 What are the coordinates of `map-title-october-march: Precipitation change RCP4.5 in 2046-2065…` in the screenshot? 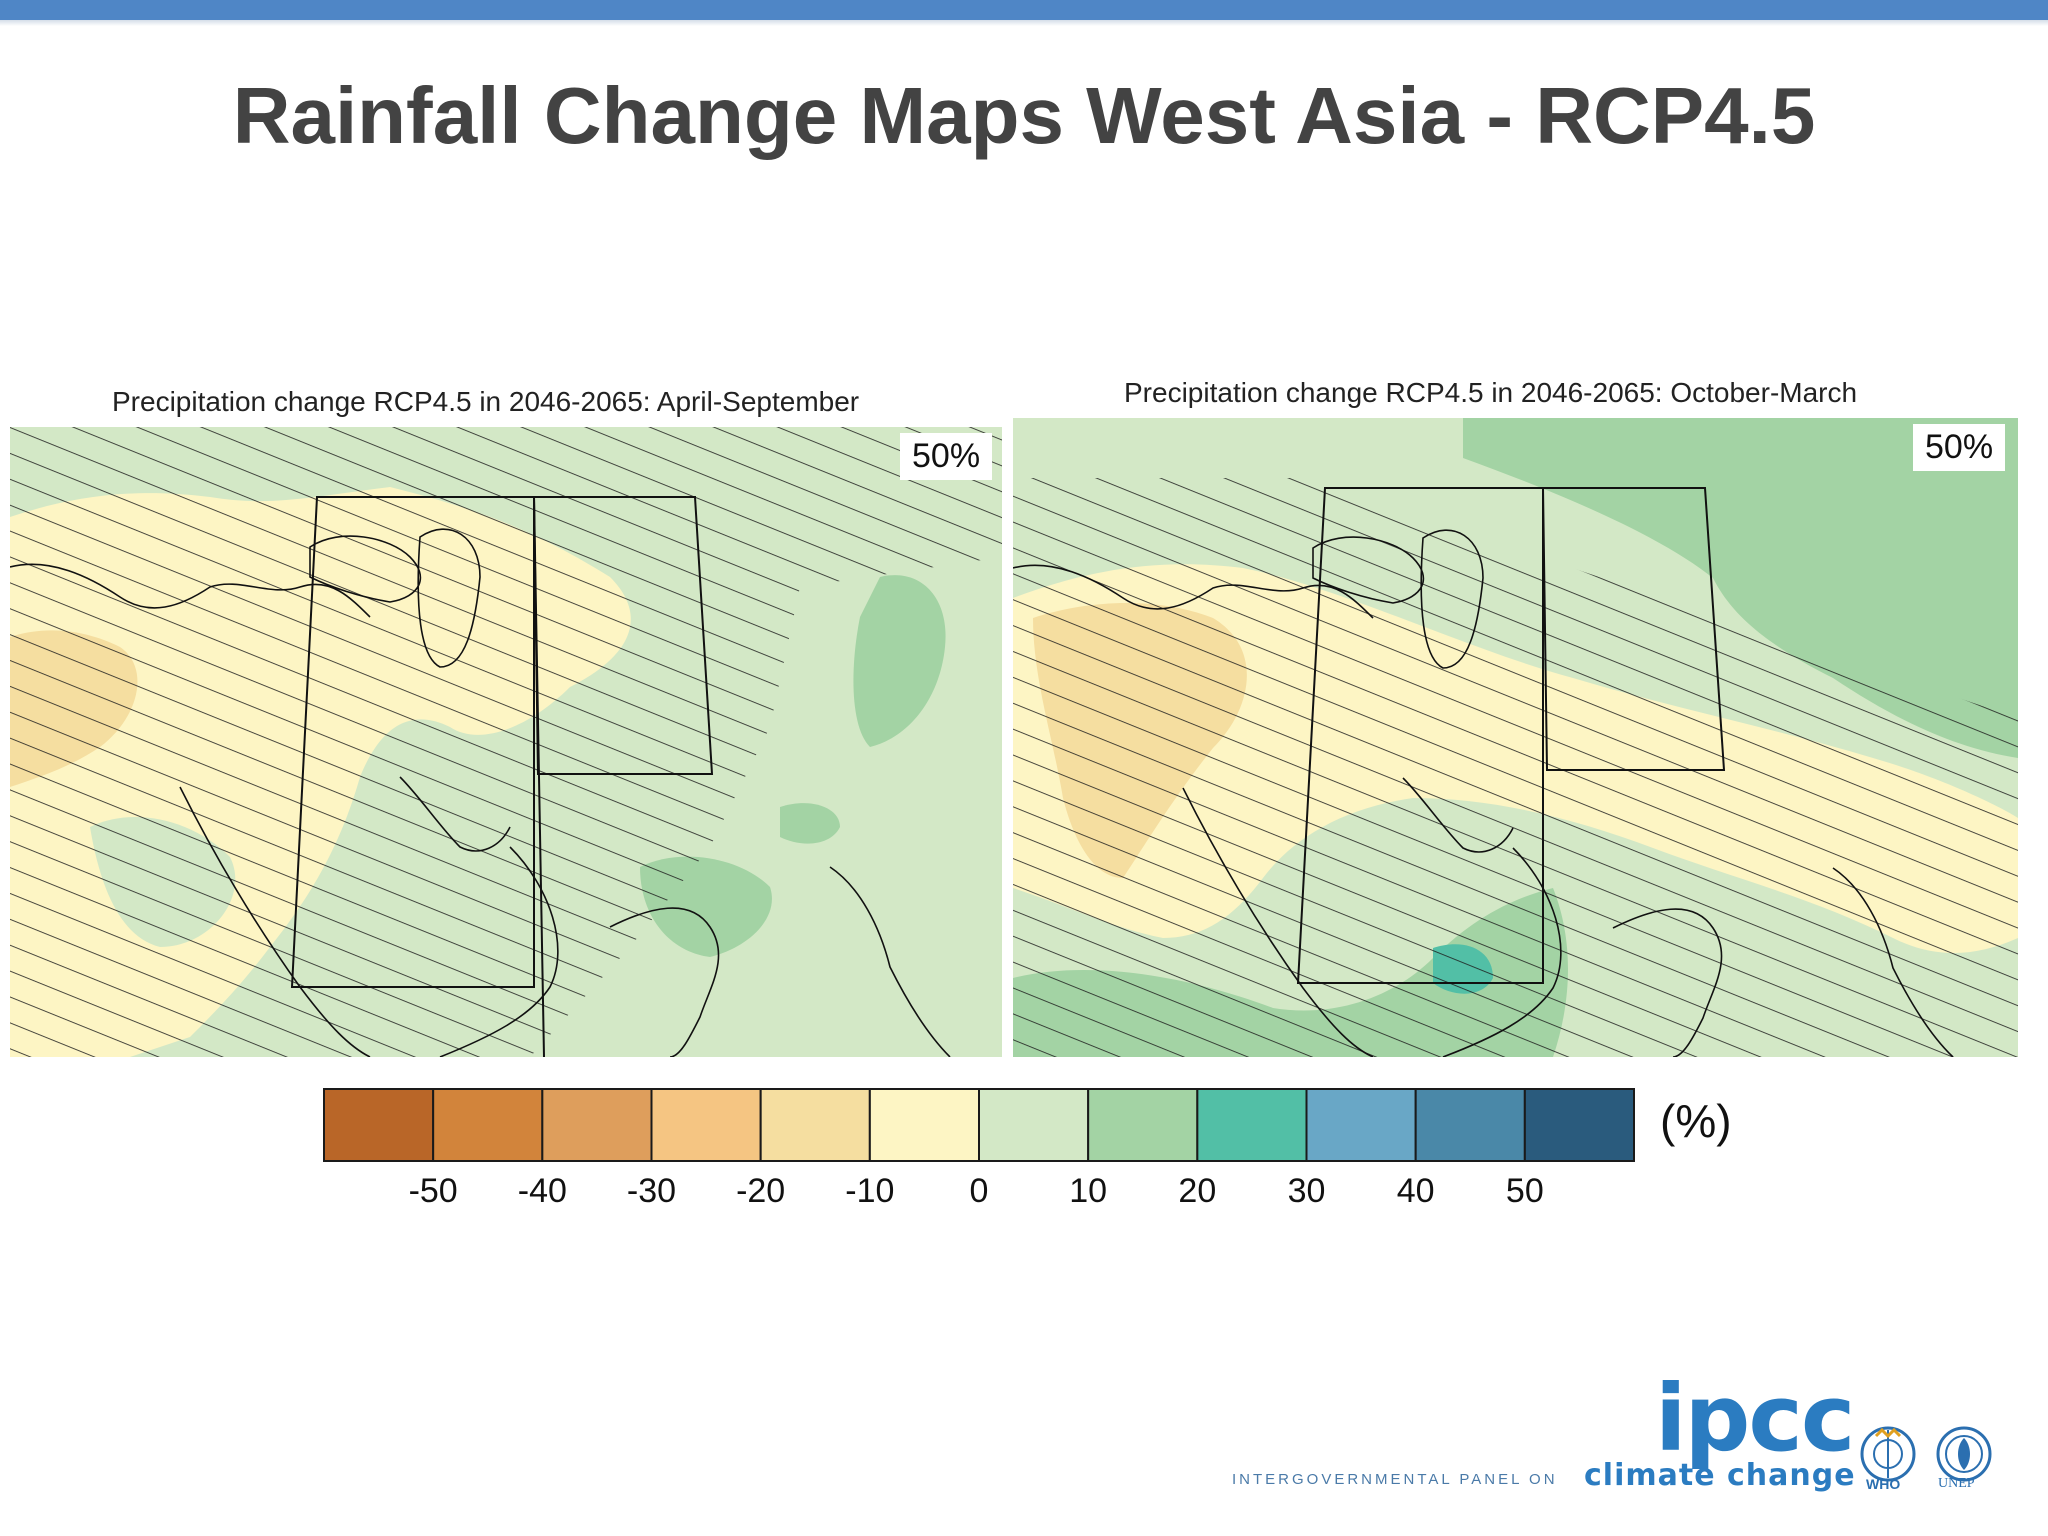 It's located at (1491, 392).